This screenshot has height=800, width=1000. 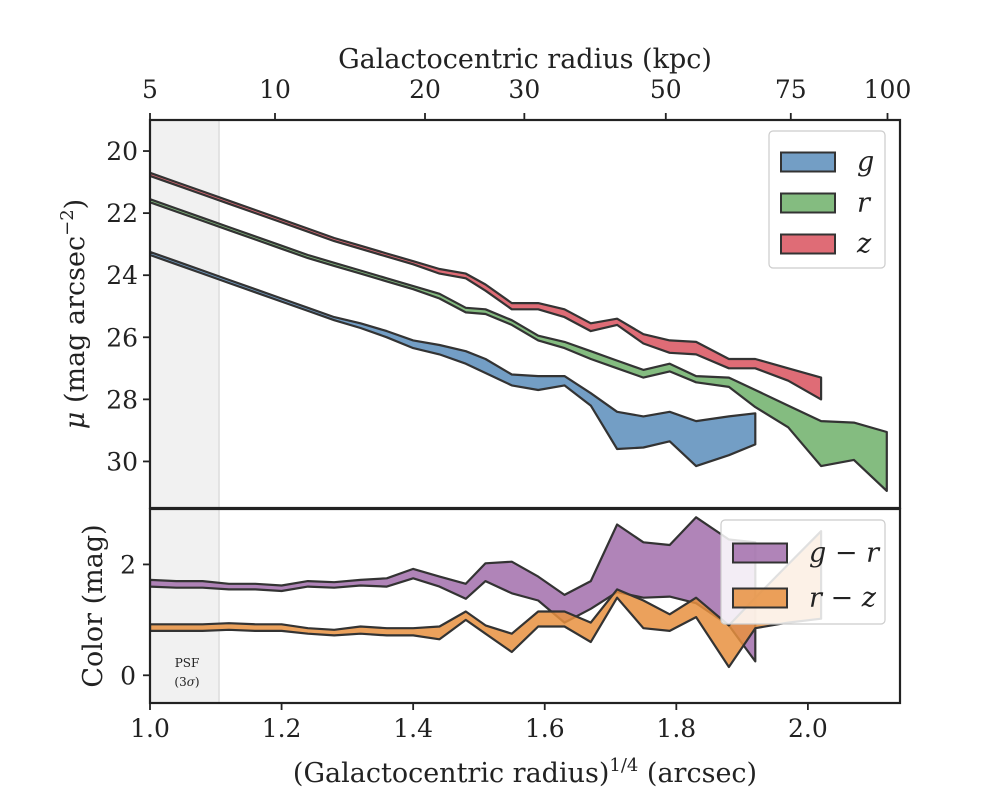 What do you see at coordinates (803, 572) in the screenshot?
I see `legend-bottom: g − r r − z` at bounding box center [803, 572].